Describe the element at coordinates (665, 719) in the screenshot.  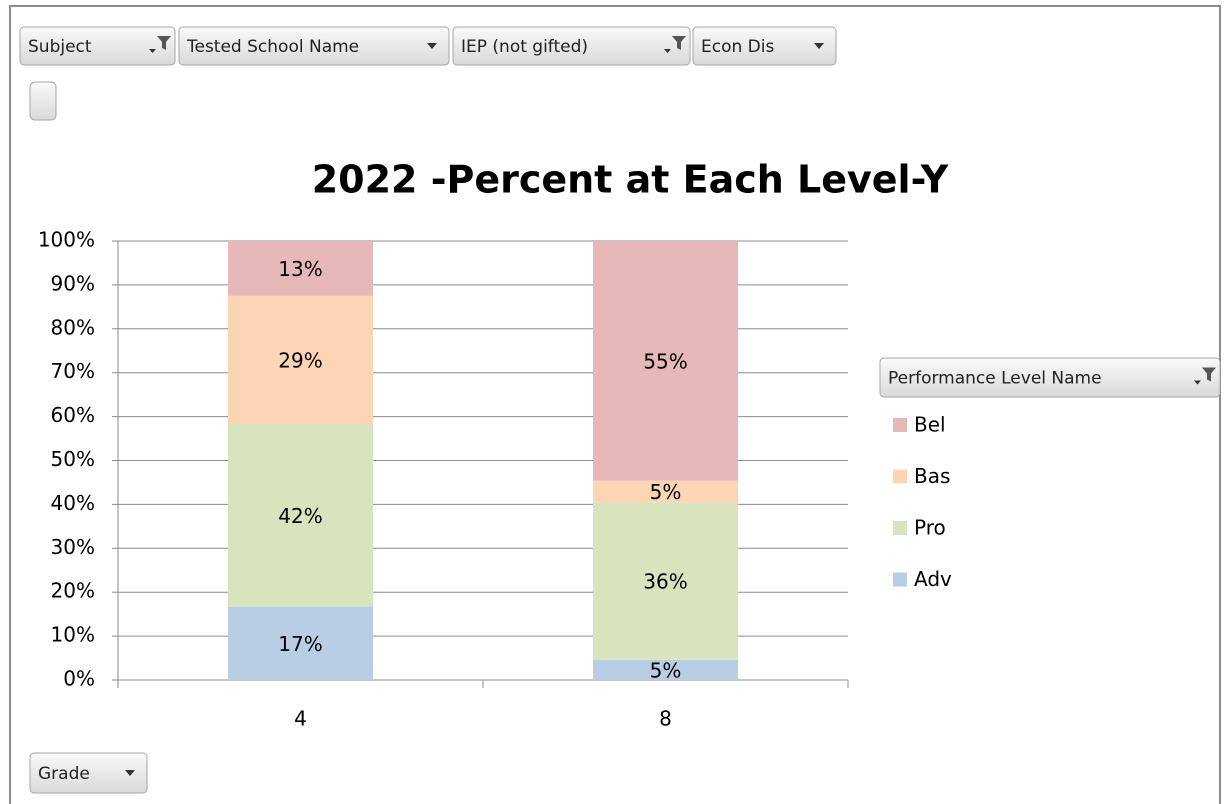
I see `x-tick-label: 8` at that location.